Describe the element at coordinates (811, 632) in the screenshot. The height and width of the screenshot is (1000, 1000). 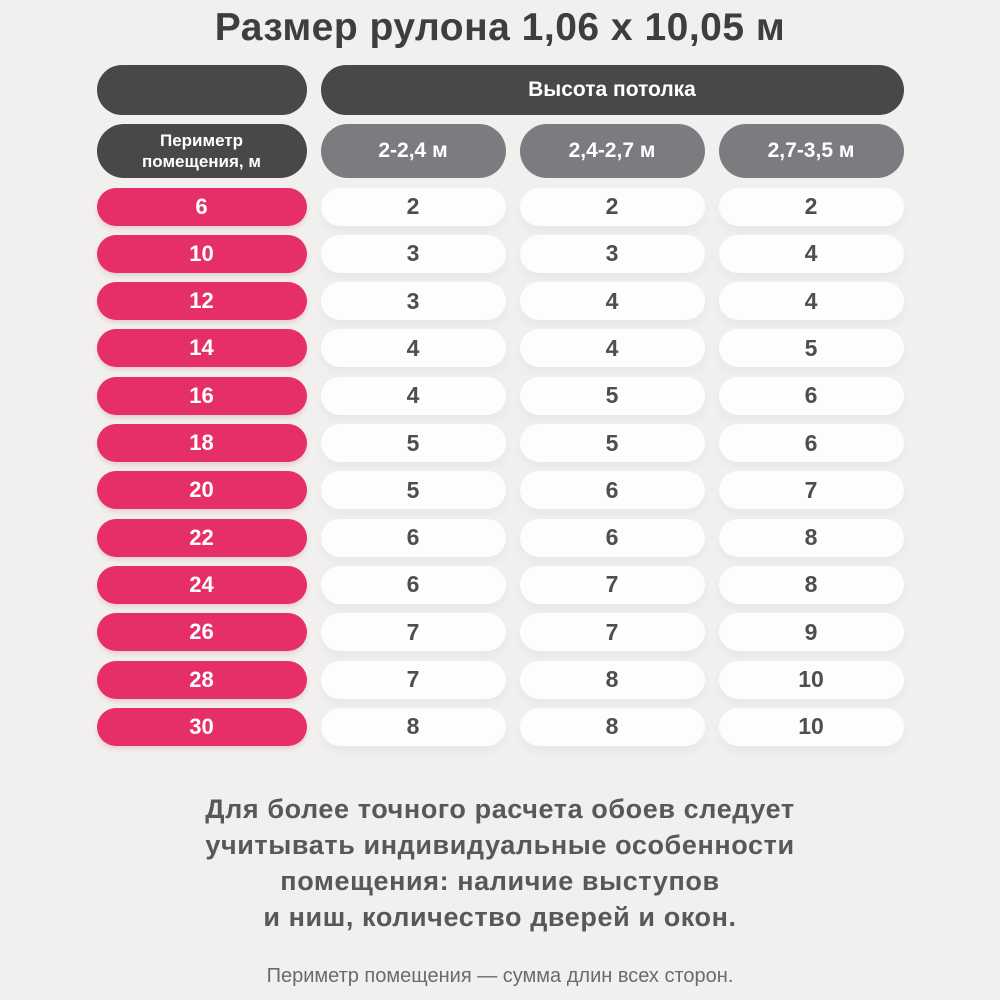
I see `value-cell: 9` at that location.